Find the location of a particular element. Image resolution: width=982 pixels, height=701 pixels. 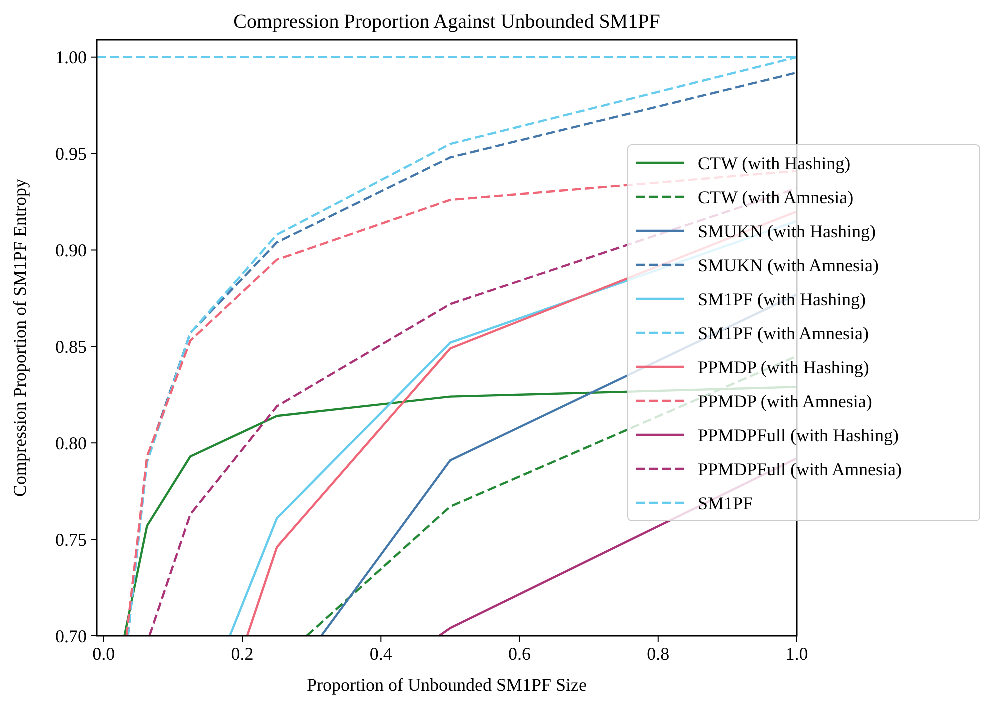

x-axis-title: Proportion of Unbounded SM1PF Size is located at coordinates (447, 685).